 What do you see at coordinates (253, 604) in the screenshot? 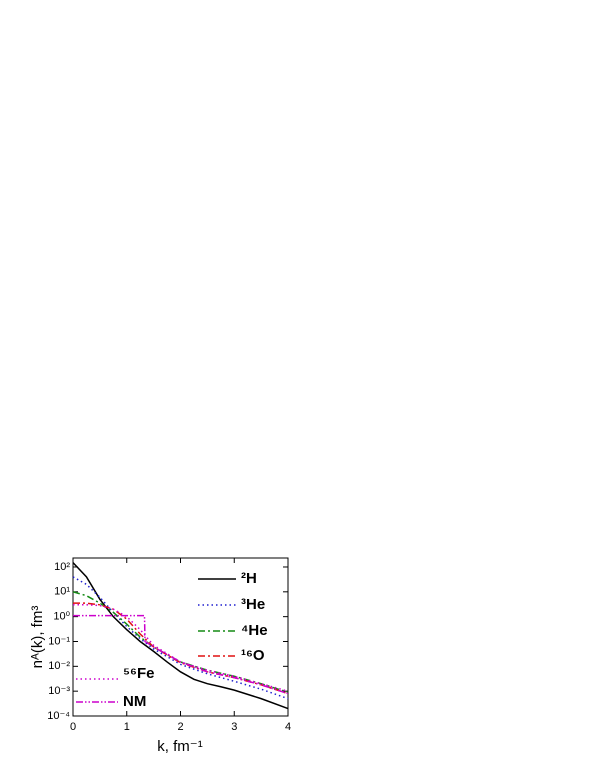
I see `legend-label: ³He` at bounding box center [253, 604].